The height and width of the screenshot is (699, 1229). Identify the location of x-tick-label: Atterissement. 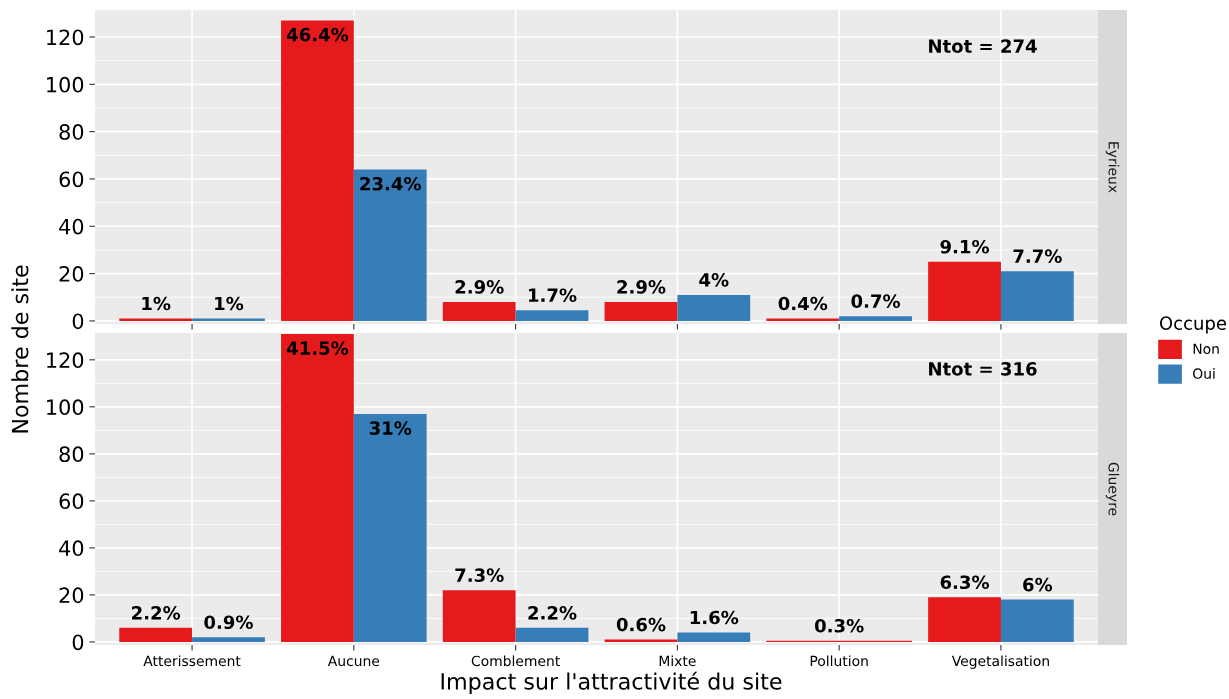
(192, 661).